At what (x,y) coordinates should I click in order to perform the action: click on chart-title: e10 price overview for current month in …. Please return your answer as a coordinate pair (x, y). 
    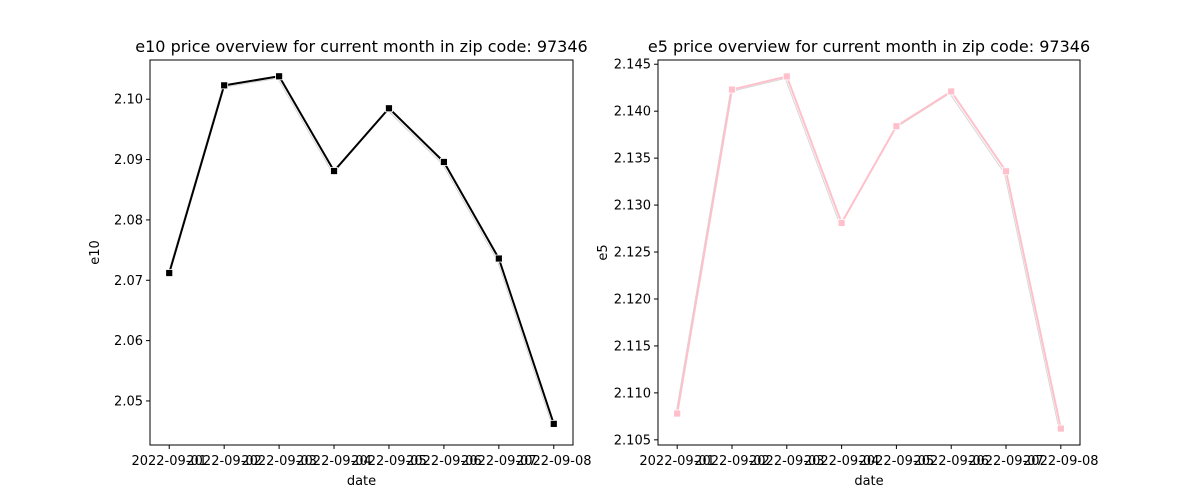
    Looking at the image, I should click on (361, 46).